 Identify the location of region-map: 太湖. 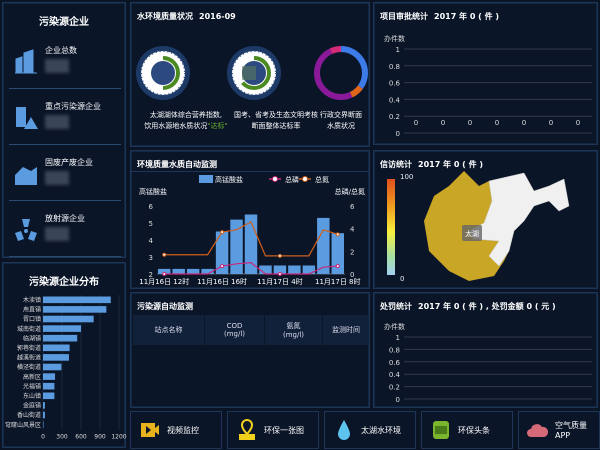
(486, 220).